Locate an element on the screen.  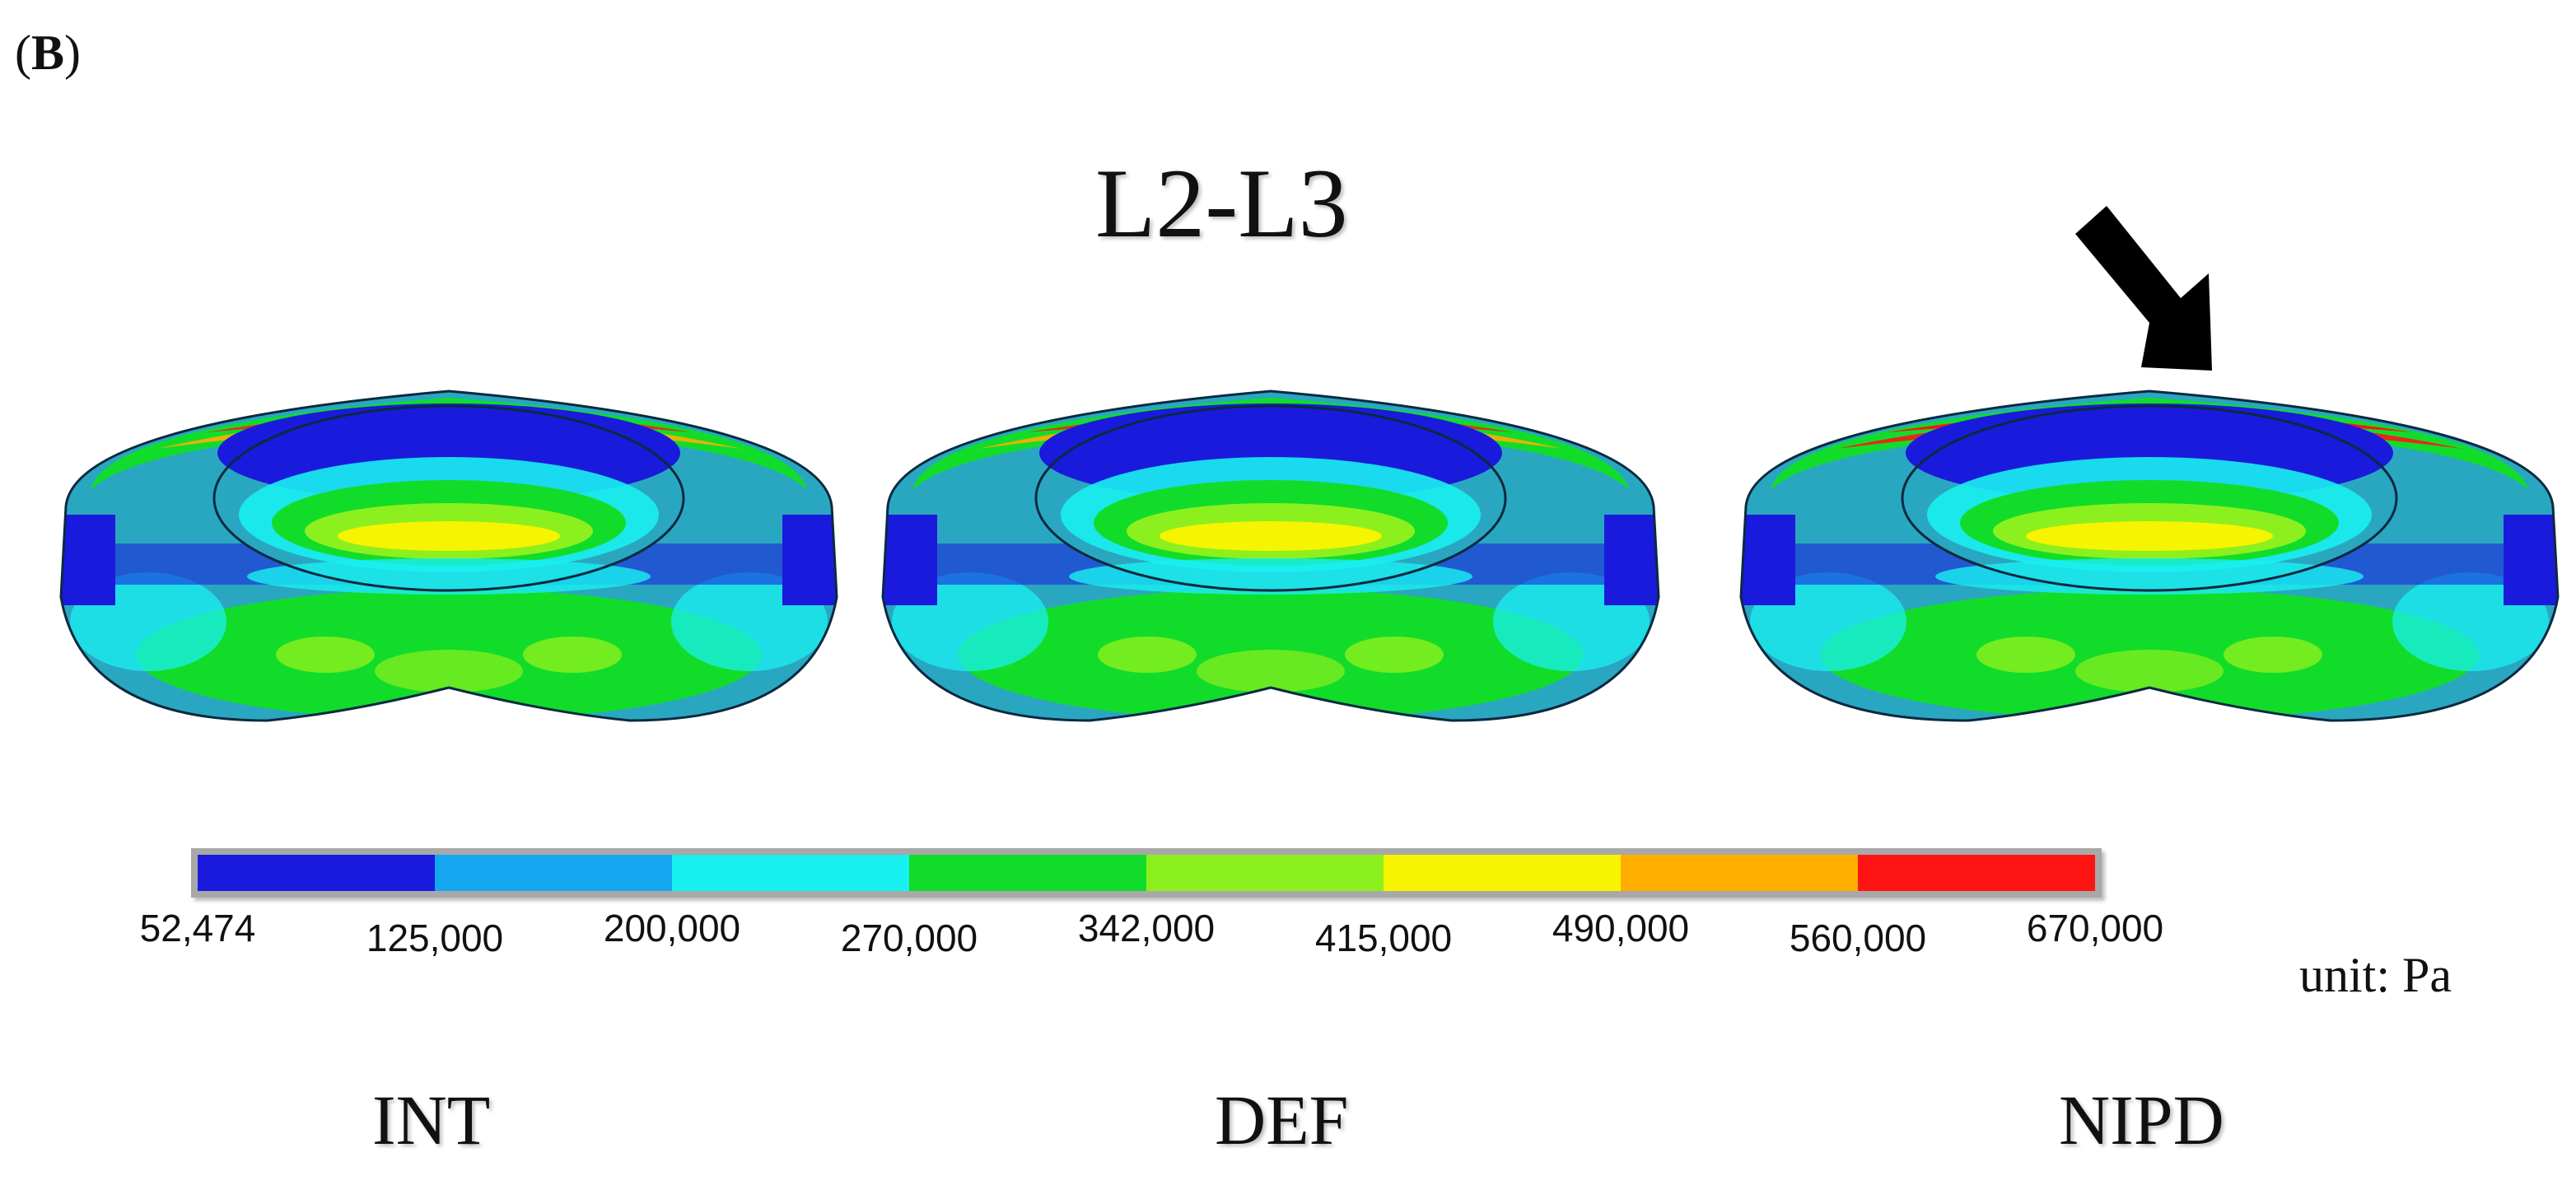
color-legend-bar is located at coordinates (1146, 873).